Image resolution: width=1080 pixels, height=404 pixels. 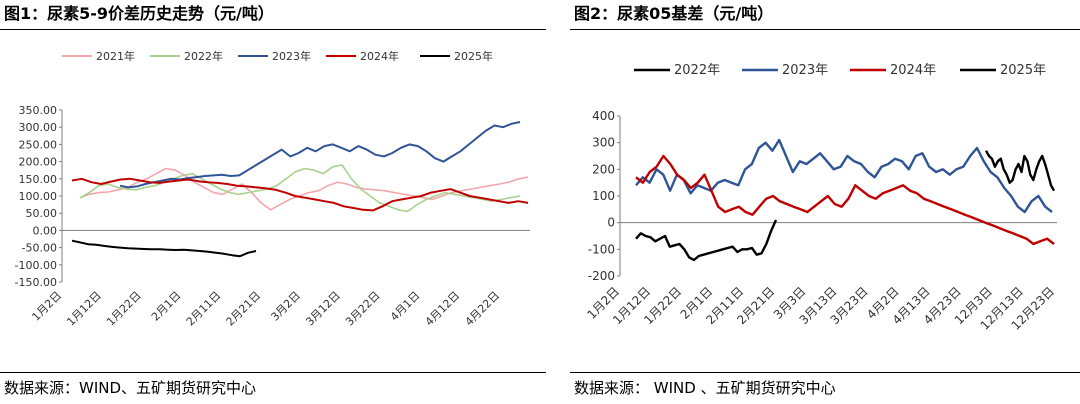 What do you see at coordinates (483, 309) in the screenshot?
I see `left-x-tick-label: 4月22日` at bounding box center [483, 309].